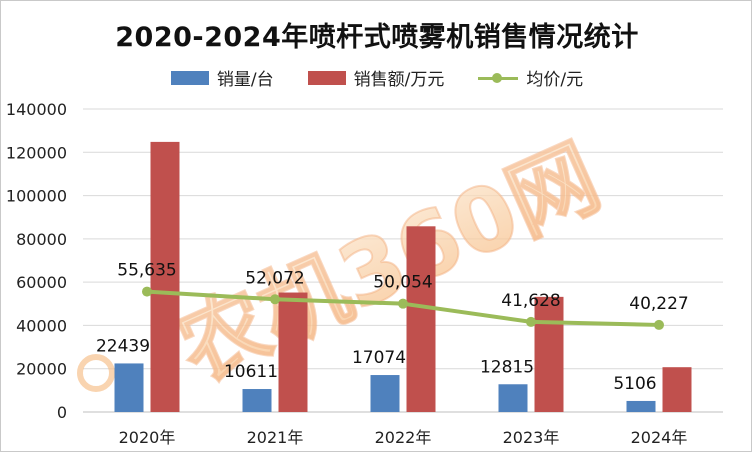 The height and width of the screenshot is (453, 752). Describe the element at coordinates (41, 282) in the screenshot. I see `y-tick-label: 60000` at that location.